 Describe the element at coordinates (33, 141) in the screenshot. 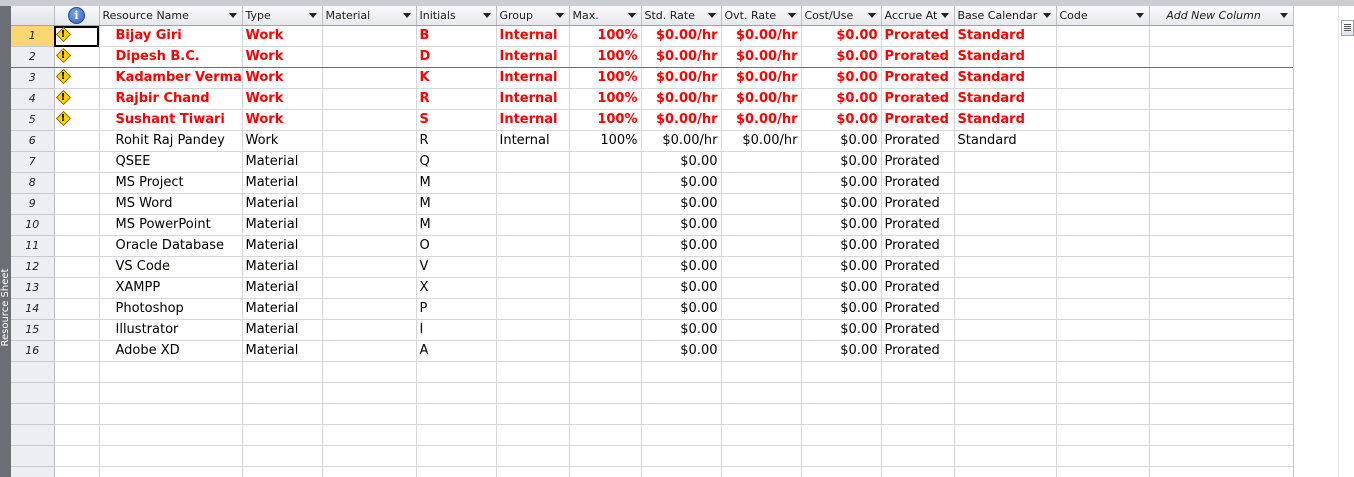

I see `row-number: 6` at that location.